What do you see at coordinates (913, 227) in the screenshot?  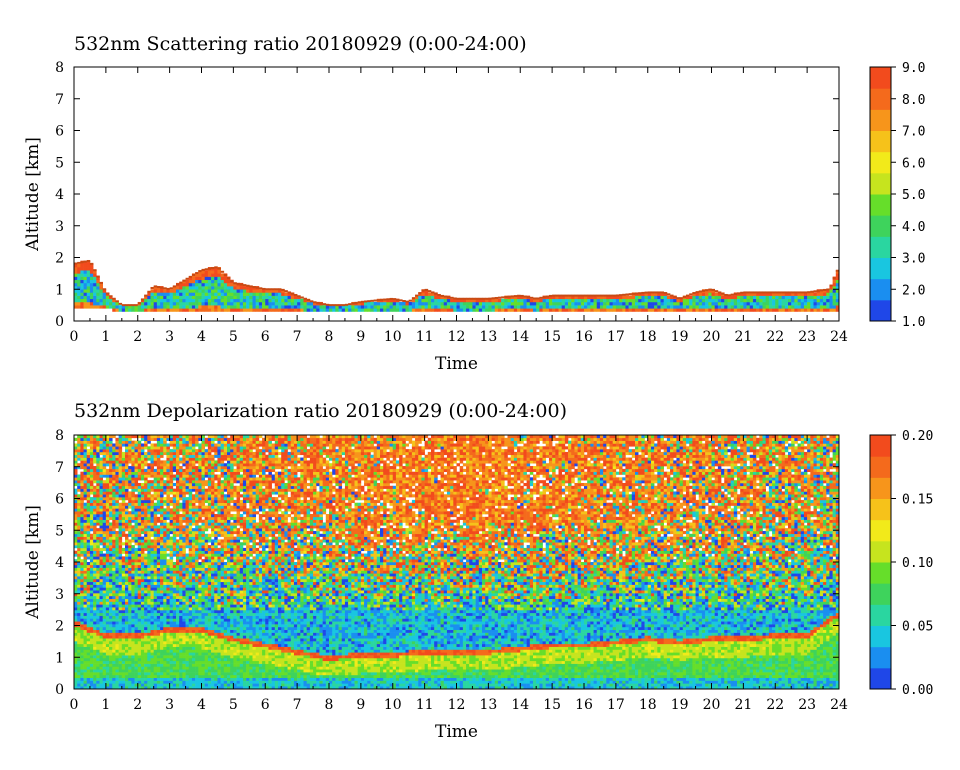 I see `colorbar-tick-label: 4.0` at bounding box center [913, 227].